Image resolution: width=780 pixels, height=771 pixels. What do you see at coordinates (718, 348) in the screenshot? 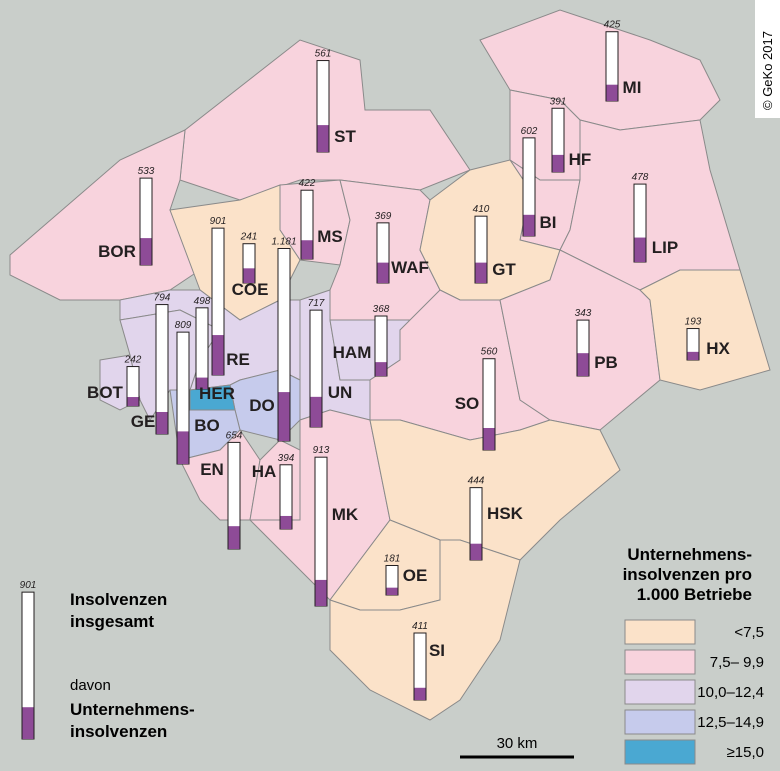
I see `district-code: HX` at bounding box center [718, 348].